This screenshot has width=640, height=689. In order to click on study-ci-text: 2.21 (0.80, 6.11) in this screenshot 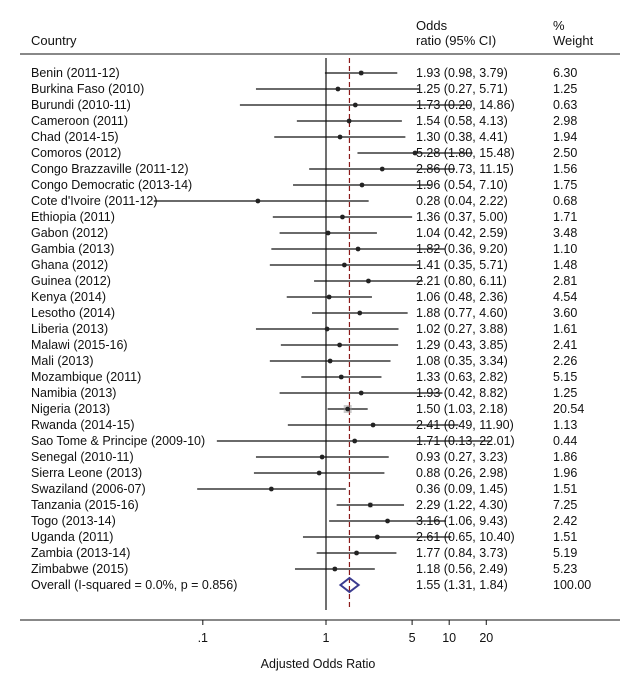, I will do `click(461, 281)`.